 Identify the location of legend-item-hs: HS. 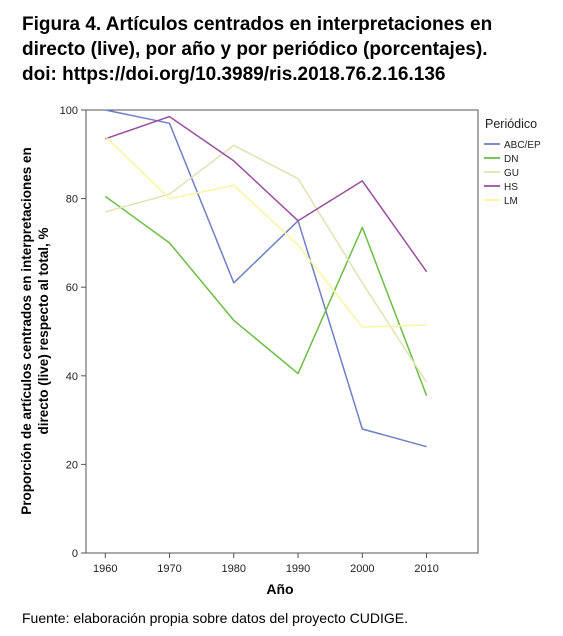
(501, 187).